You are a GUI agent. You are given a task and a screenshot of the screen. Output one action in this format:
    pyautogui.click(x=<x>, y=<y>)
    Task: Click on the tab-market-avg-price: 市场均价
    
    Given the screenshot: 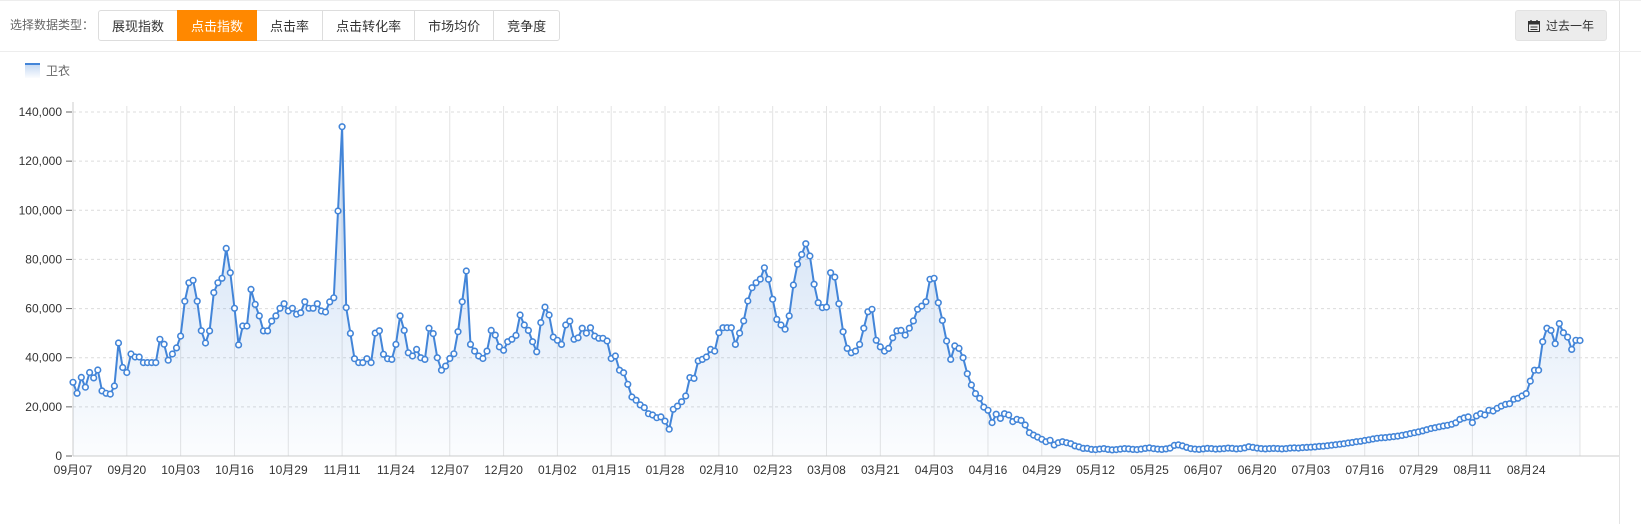 What is the action you would take?
    pyautogui.click(x=454, y=25)
    